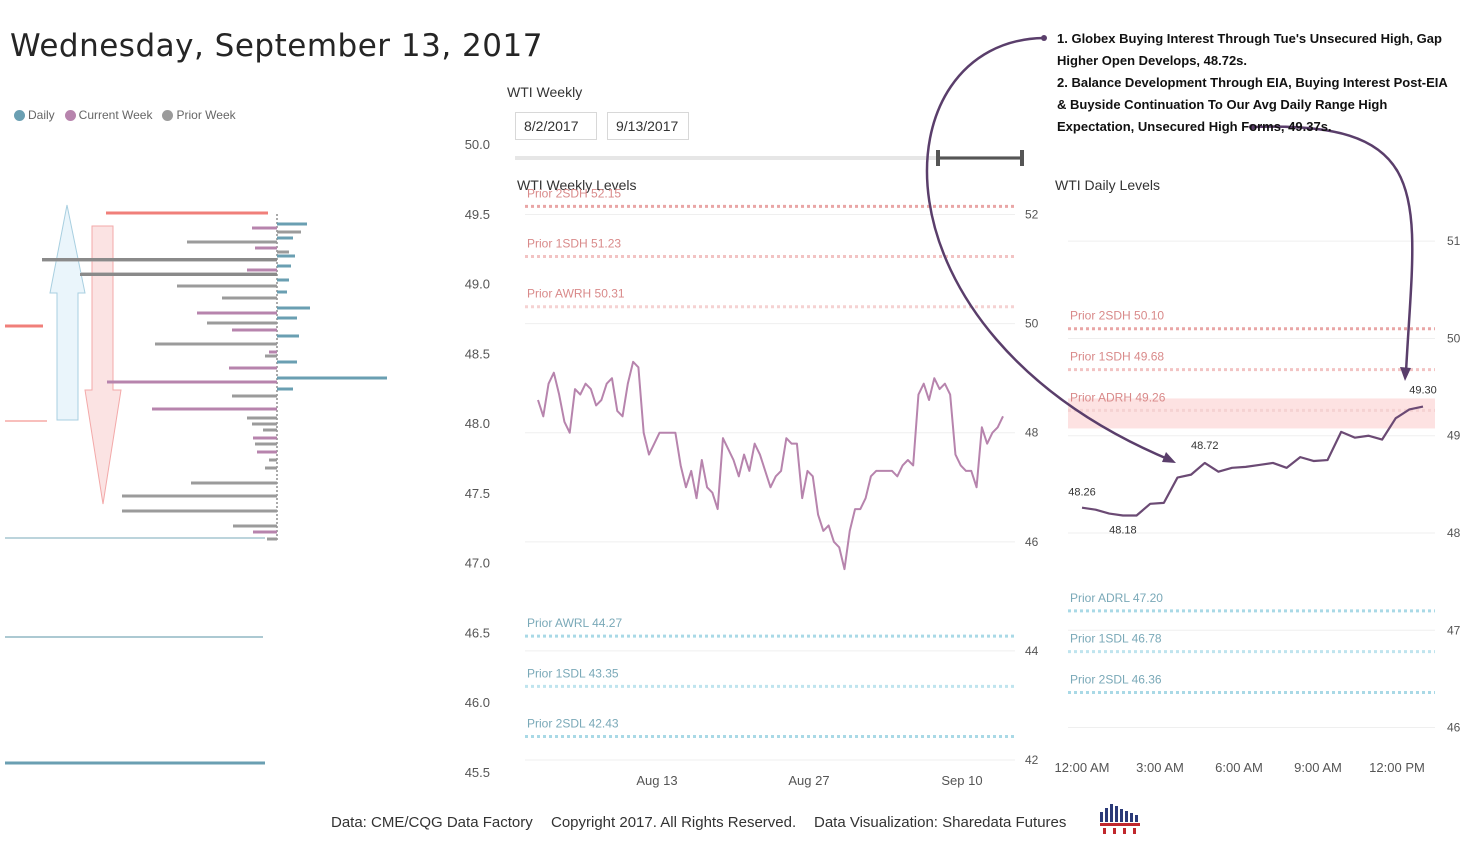 This screenshot has height=841, width=1468. I want to click on y-tick-label: 49, so click(1454, 436).